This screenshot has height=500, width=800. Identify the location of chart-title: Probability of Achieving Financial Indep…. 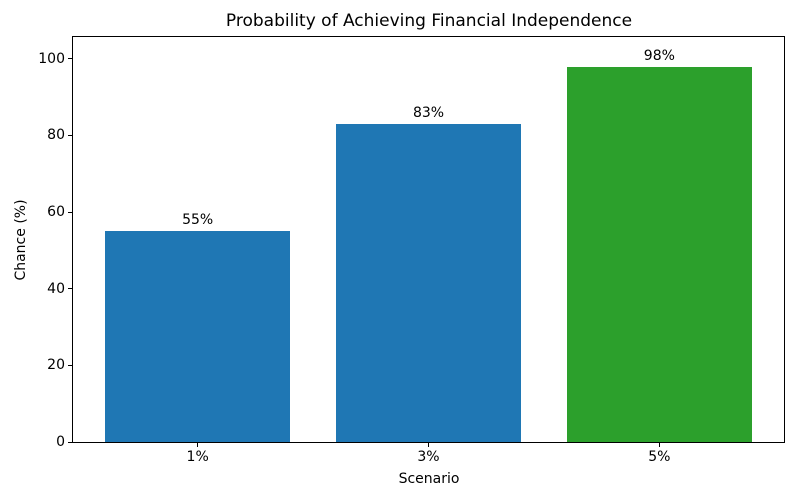
(429, 21).